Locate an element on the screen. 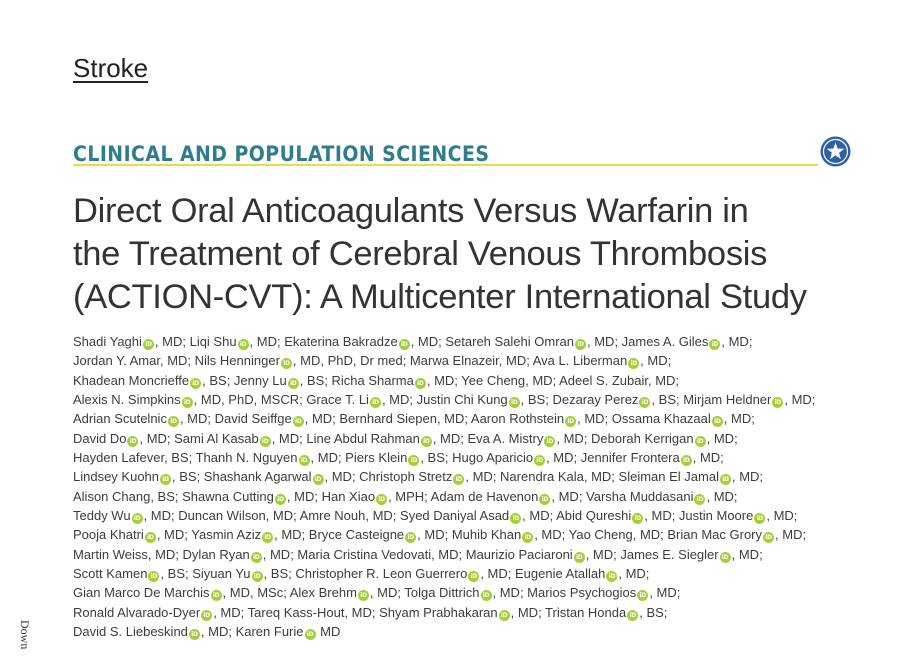  section-rule is located at coordinates (445, 165).